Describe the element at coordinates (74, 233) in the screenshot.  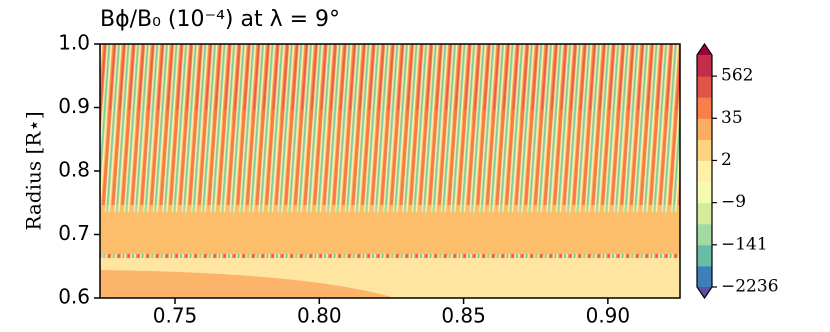
I see `y-tick-label: 0.7` at that location.